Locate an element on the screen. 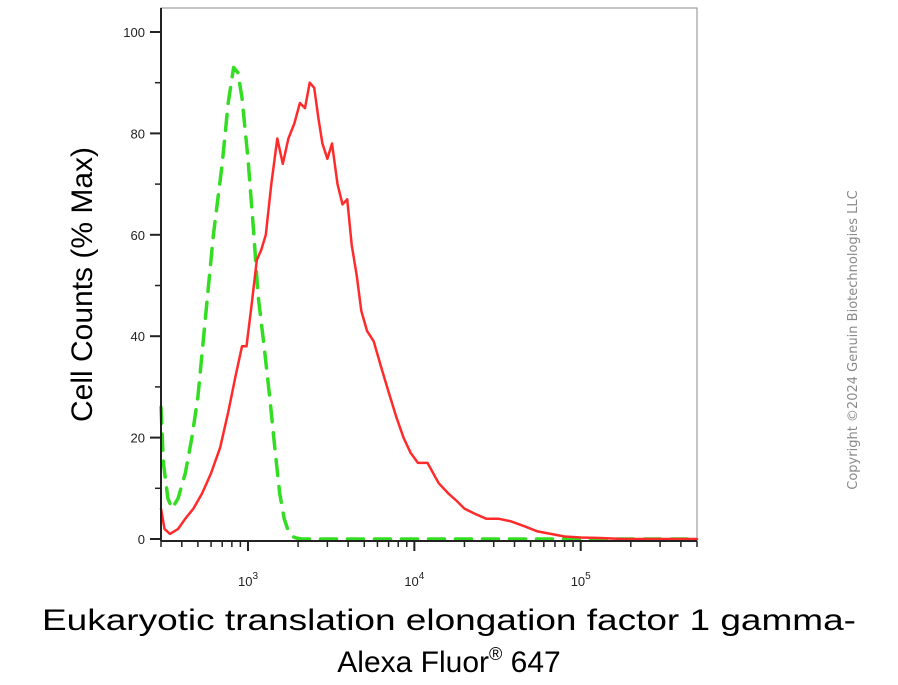  y-axis-title: Cell Counts (% Max) is located at coordinates (82, 284).